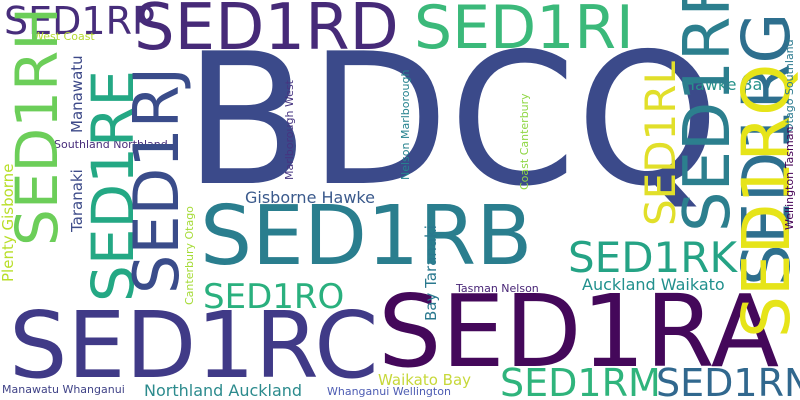 The height and width of the screenshot is (400, 800). I want to click on word-tasman-nelson: Tasman Nelson, so click(497, 288).